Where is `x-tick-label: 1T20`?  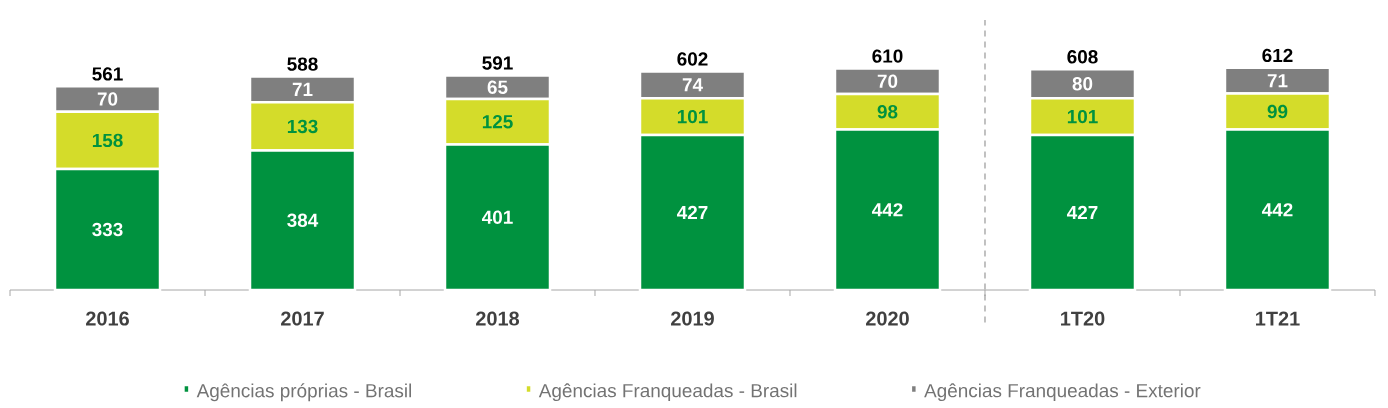
x-tick-label: 1T20 is located at coordinates (1083, 318).